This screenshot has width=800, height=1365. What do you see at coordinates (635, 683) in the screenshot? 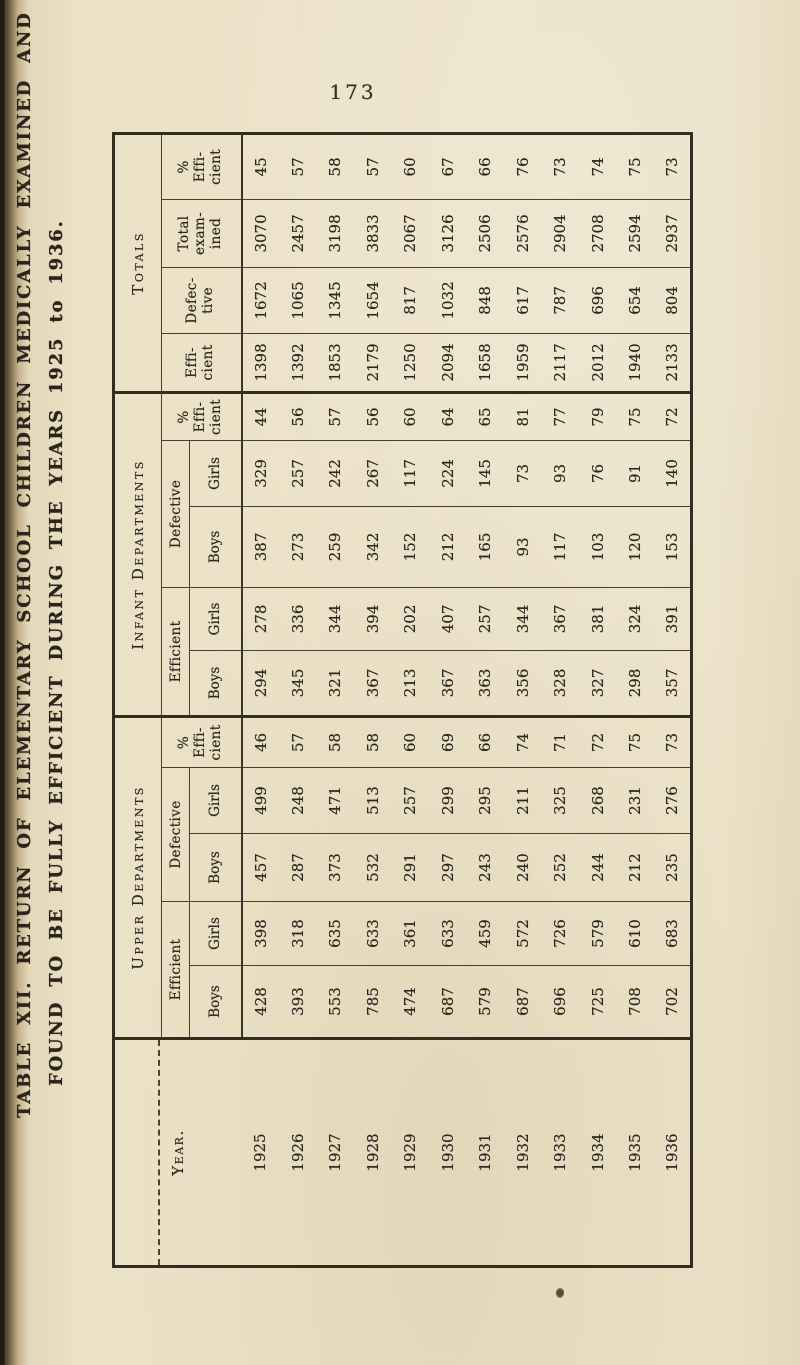
I see `data-cell-infant_efficient_boys: 298` at bounding box center [635, 683].